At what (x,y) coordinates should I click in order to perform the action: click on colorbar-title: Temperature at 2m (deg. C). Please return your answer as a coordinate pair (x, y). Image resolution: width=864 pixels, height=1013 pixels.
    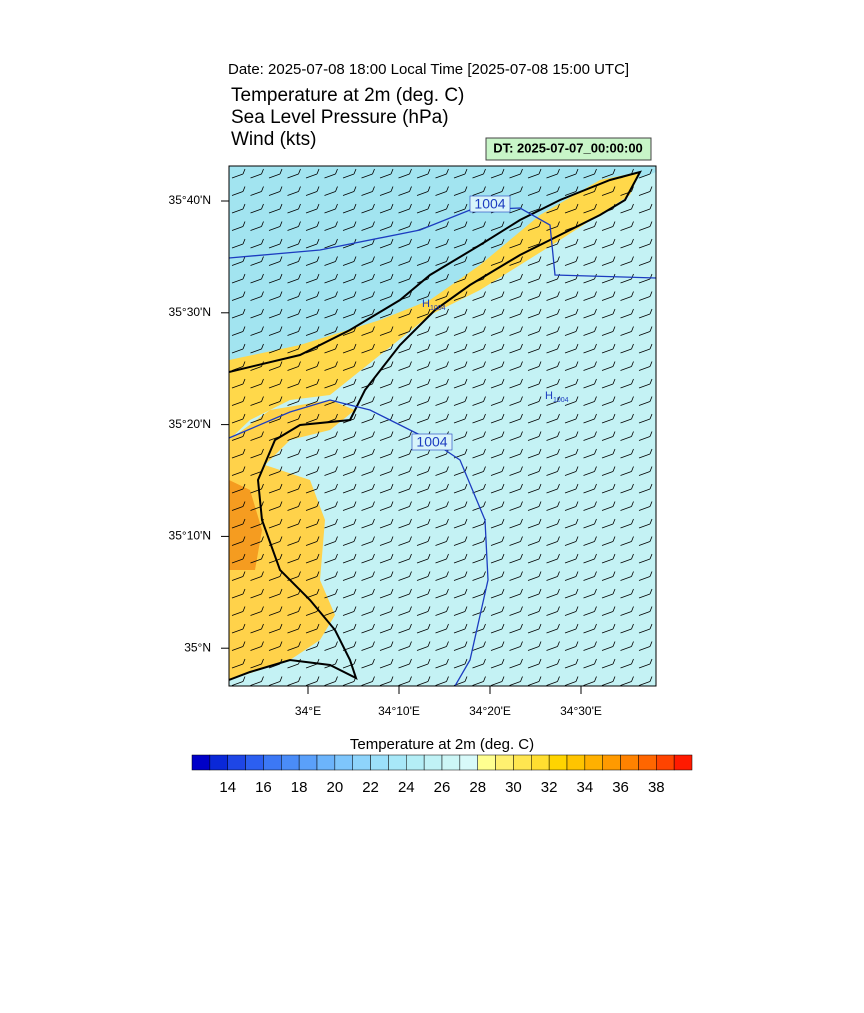
    Looking at the image, I should click on (442, 744).